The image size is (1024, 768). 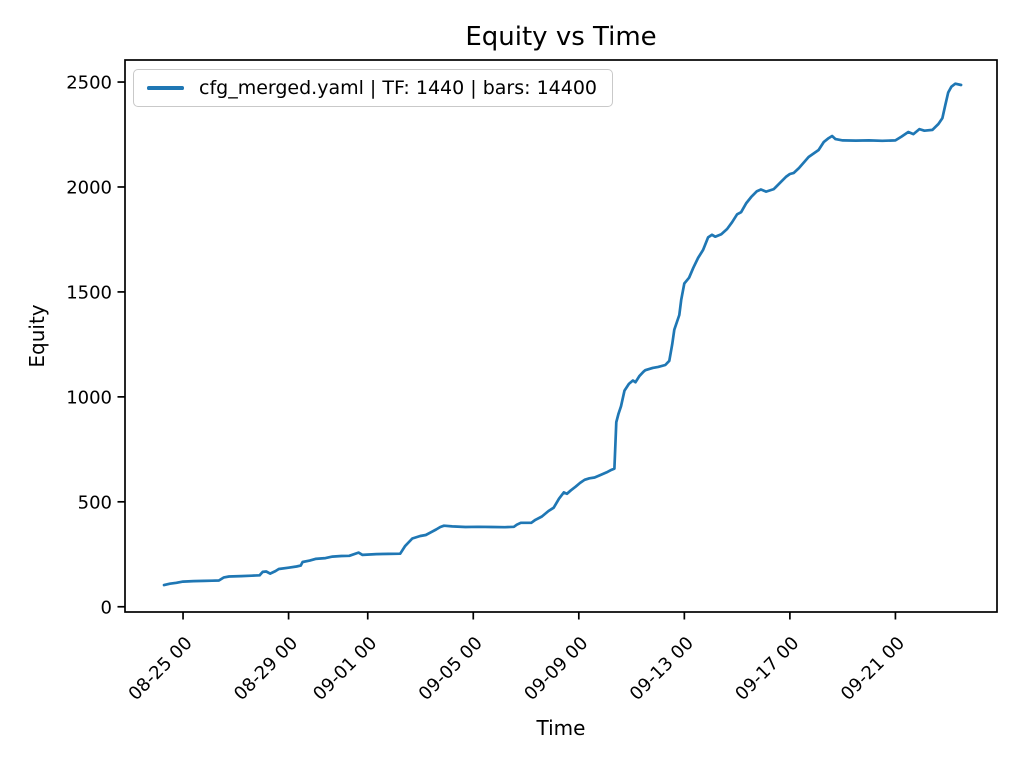 I want to click on x-tick-label: 09-05 00, so click(x=451, y=669).